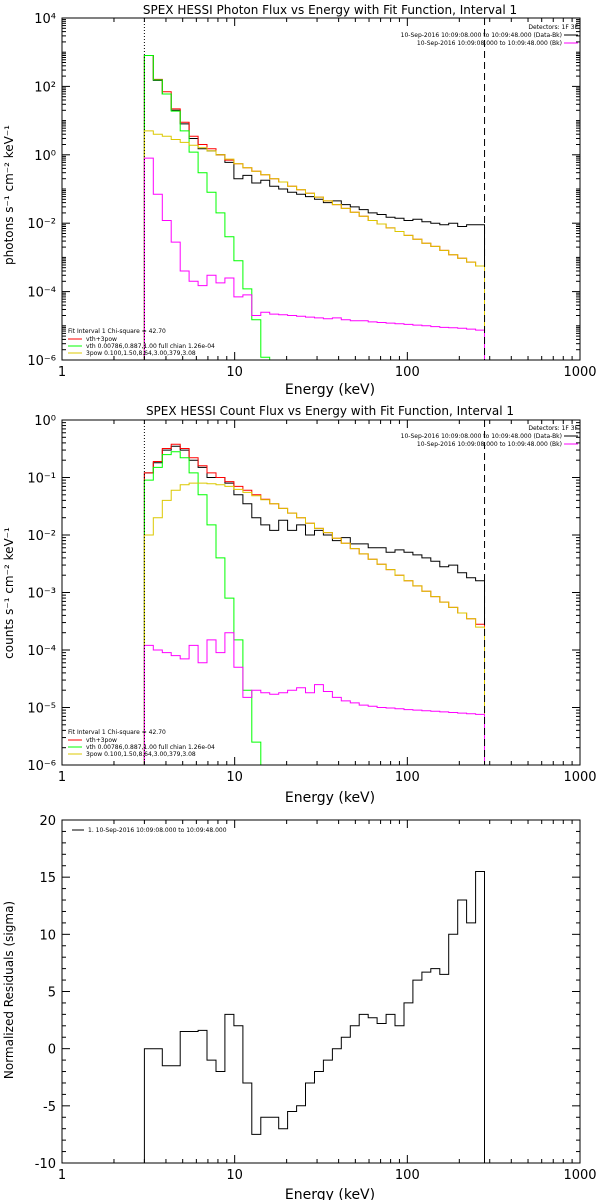 The image size is (600, 1200). What do you see at coordinates (553, 428) in the screenshot?
I see `count-flux-detectors-label: Detectors: 1F 3F` at bounding box center [553, 428].